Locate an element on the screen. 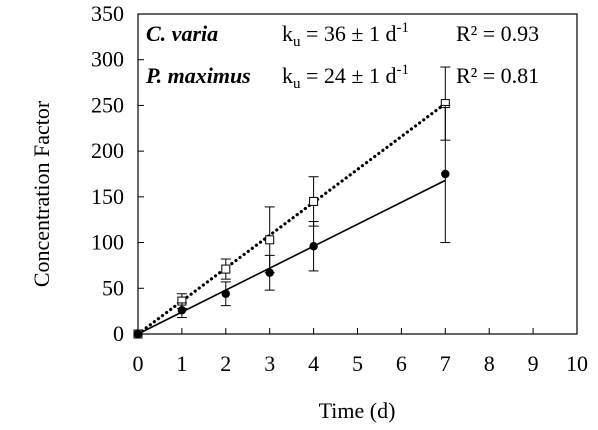 Image resolution: width=598 pixels, height=430 pixels. annotation-2-species: P. maximus is located at coordinates (198, 75).